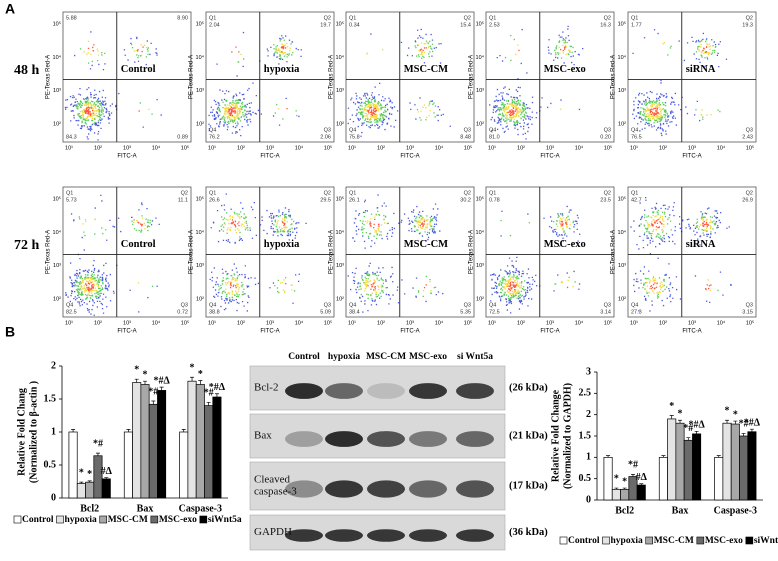 The image size is (778, 561). I want to click on x-tick-label: Caspase-3, so click(200, 508).